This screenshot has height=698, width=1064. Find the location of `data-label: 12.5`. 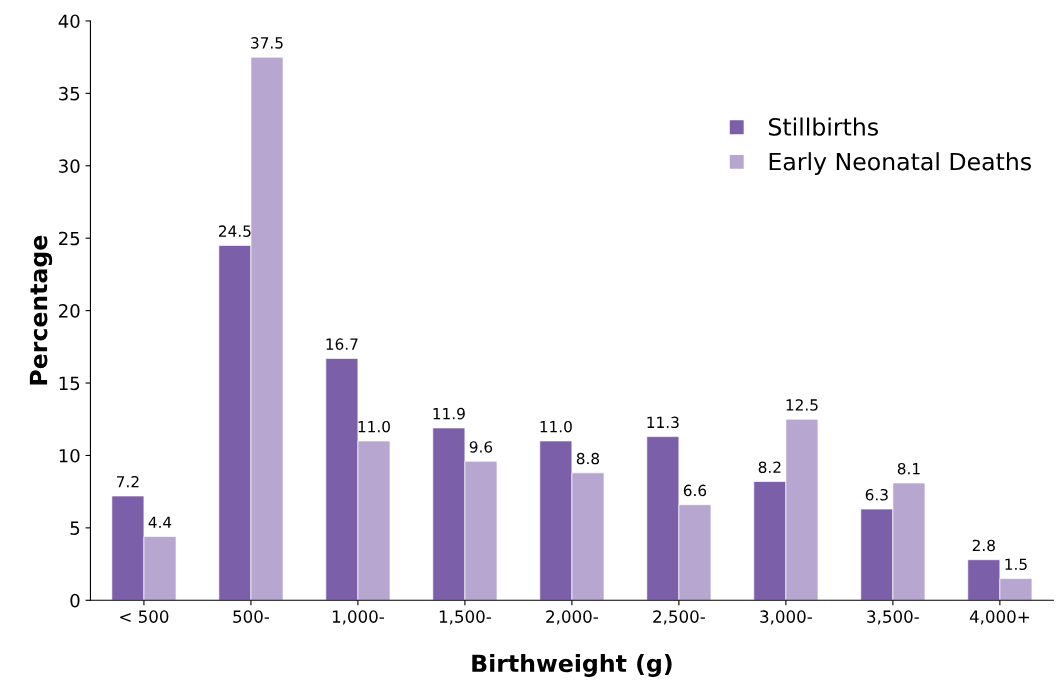

data-label: 12.5 is located at coordinates (802, 405).